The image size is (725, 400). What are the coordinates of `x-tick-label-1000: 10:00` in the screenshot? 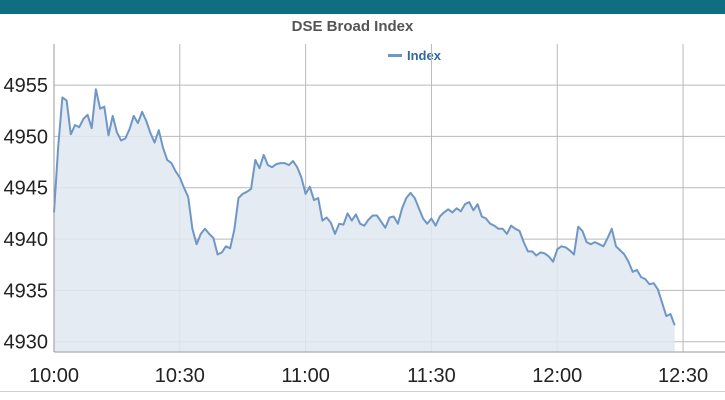 It's located at (54, 376).